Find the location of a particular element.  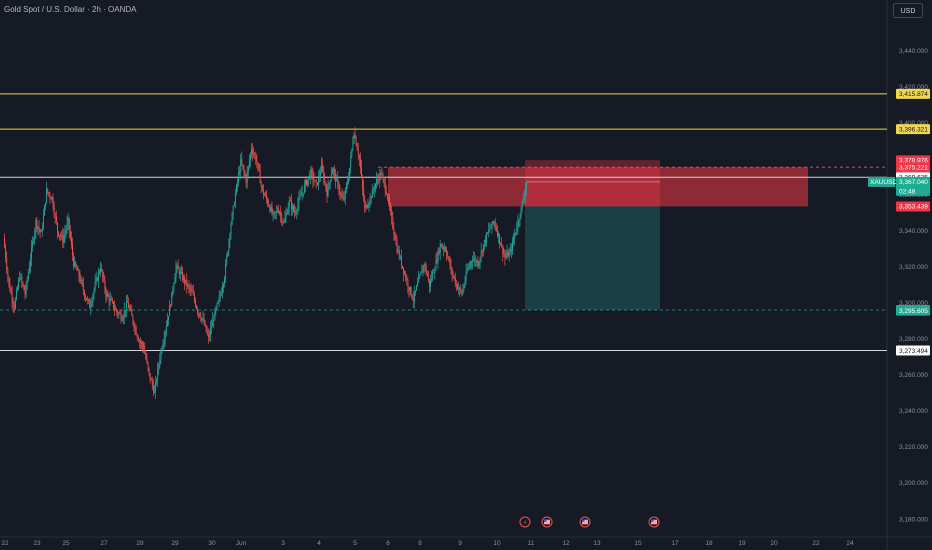

level-price-tag: 3,273.494 is located at coordinates (913, 350).